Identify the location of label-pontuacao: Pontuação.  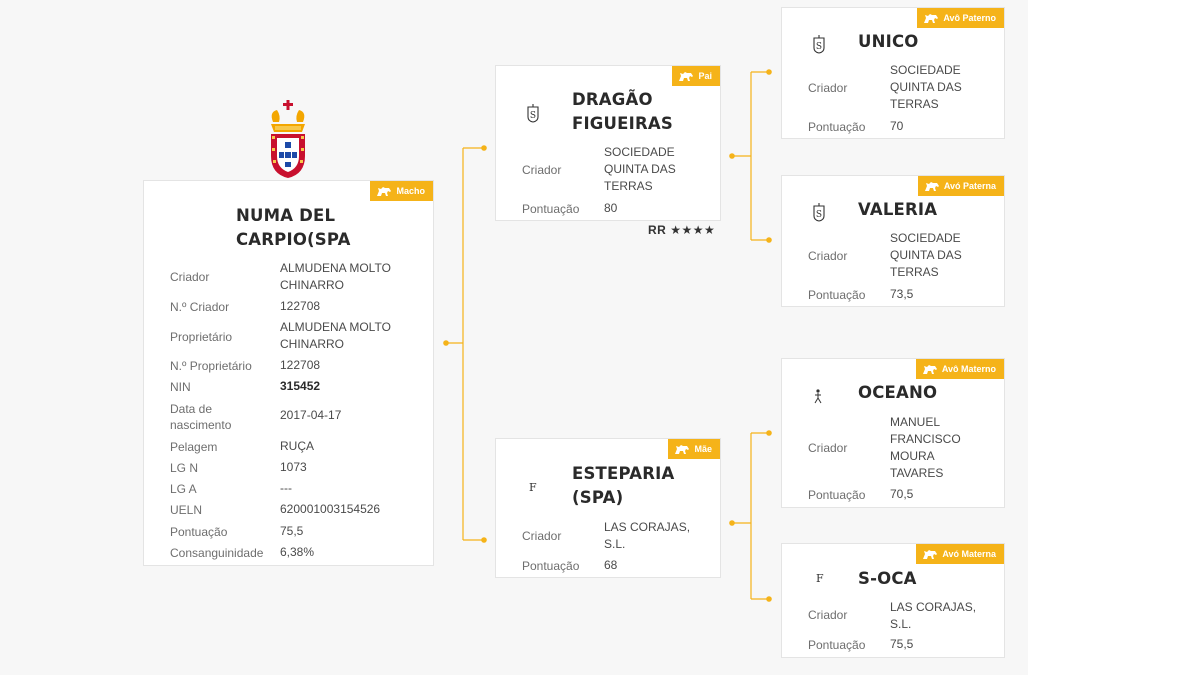
(199, 532).